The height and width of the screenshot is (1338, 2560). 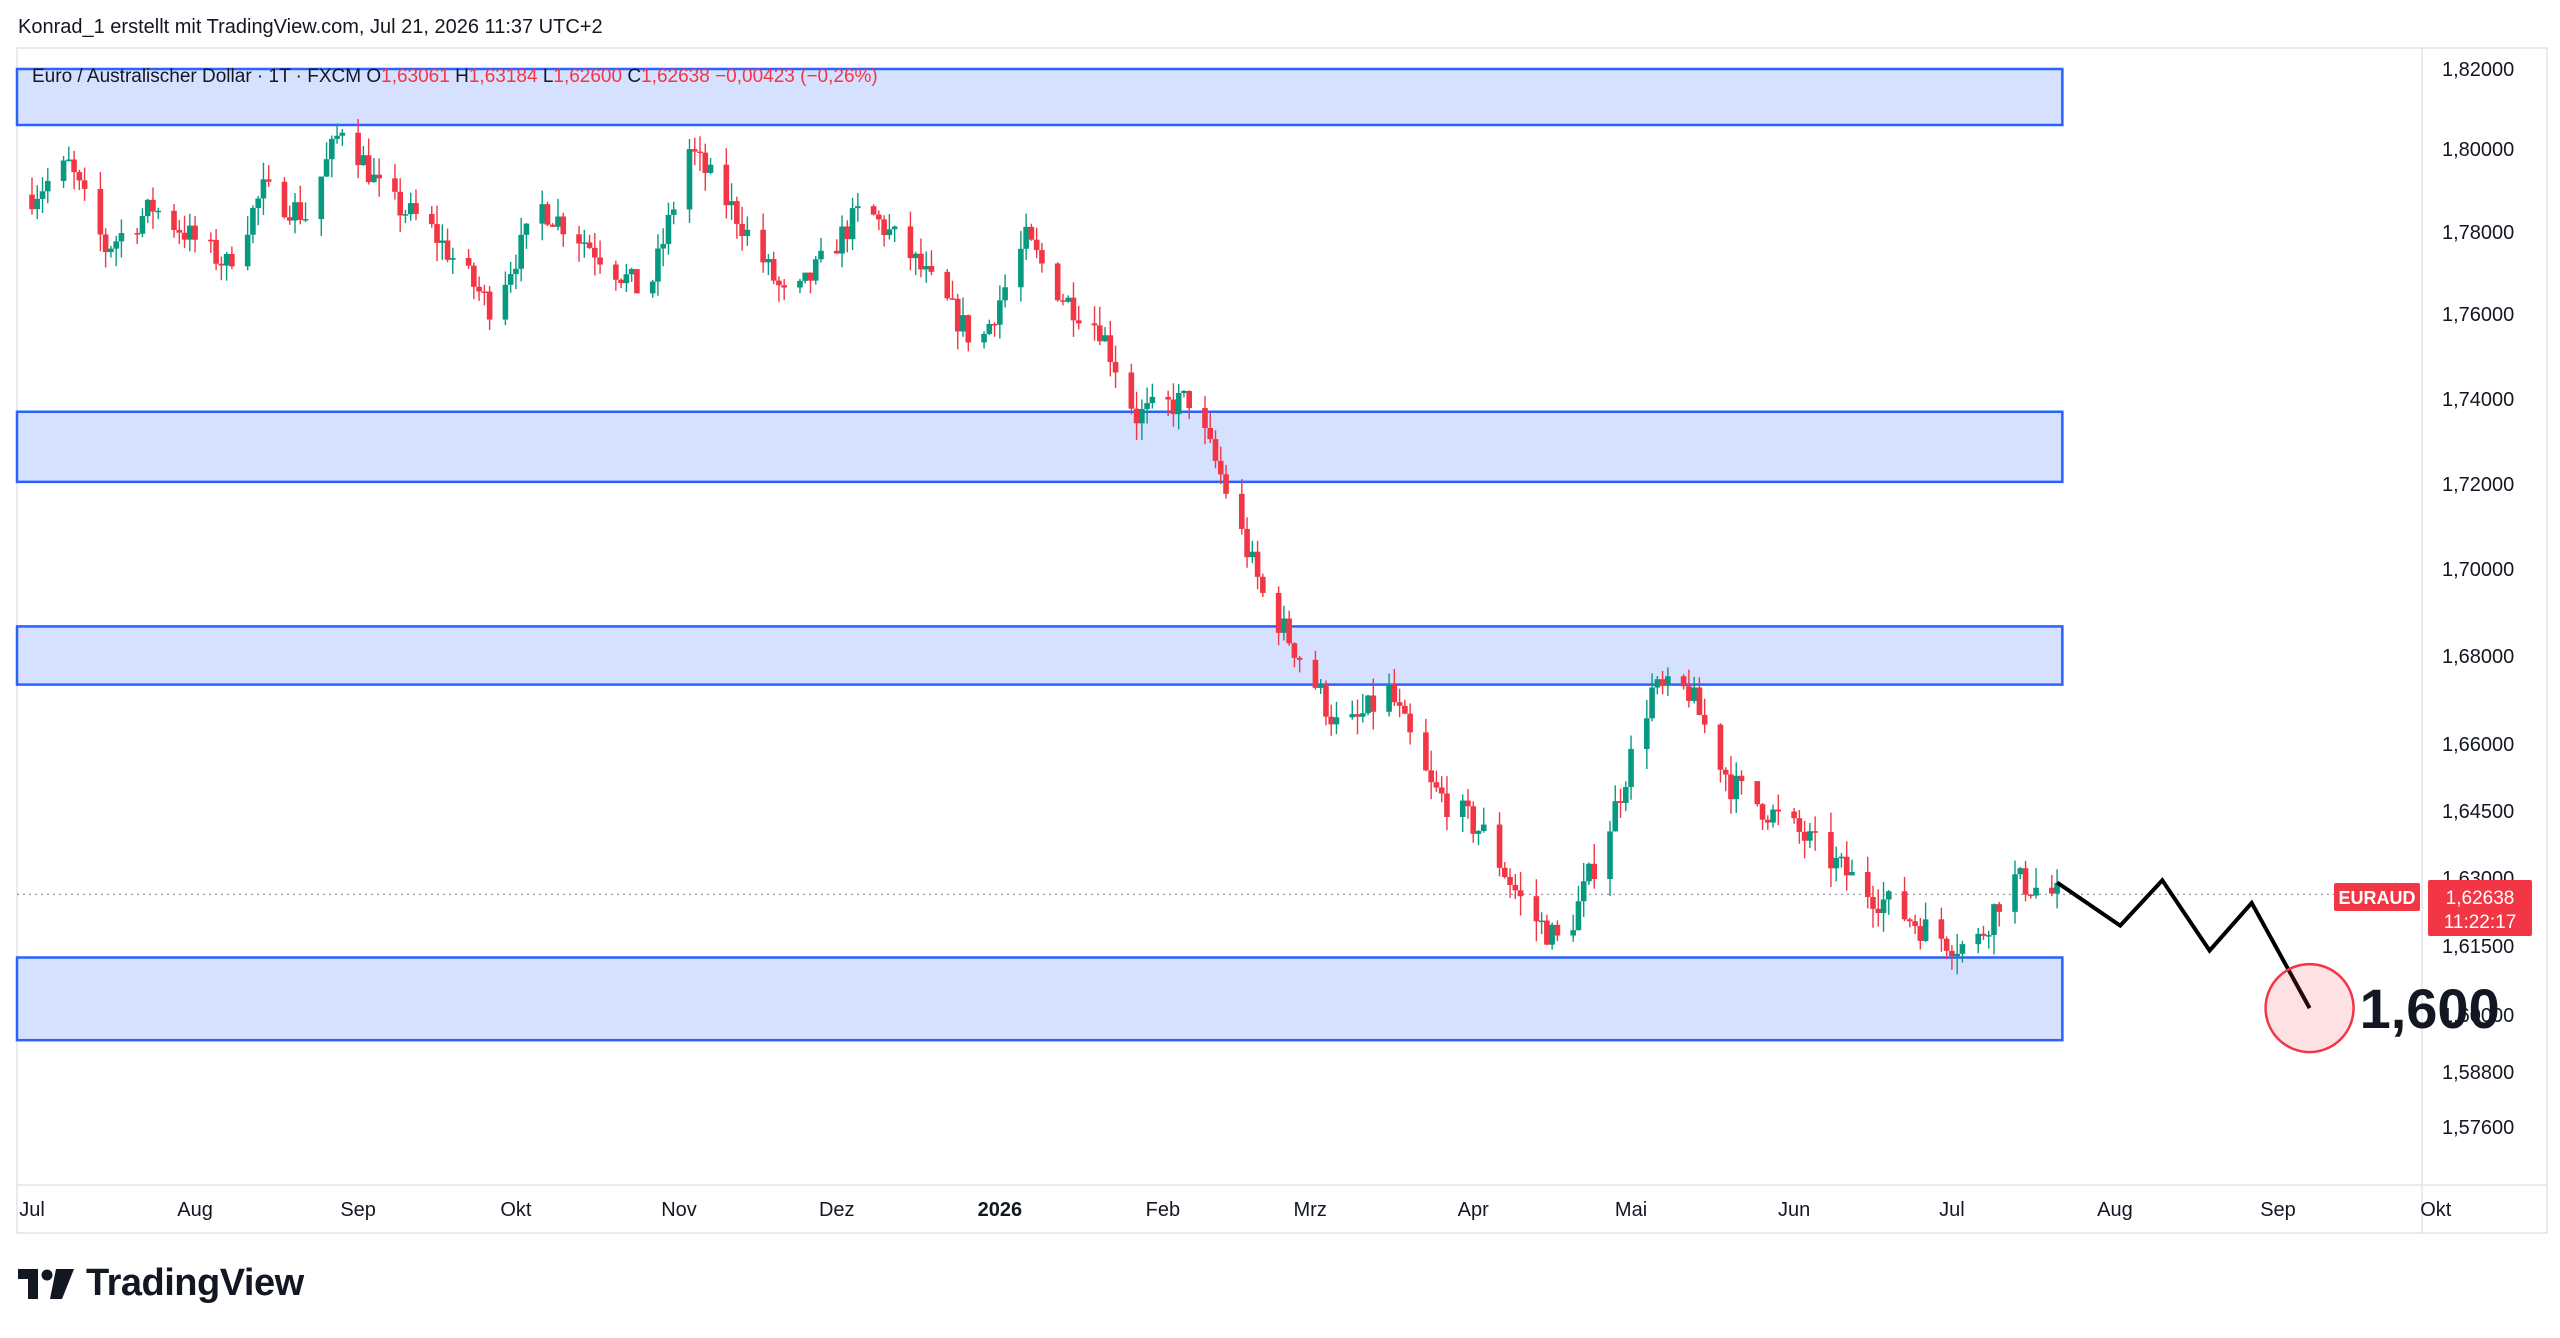 What do you see at coordinates (415, 76) in the screenshot?
I see `legend-open-value: 1,63061` at bounding box center [415, 76].